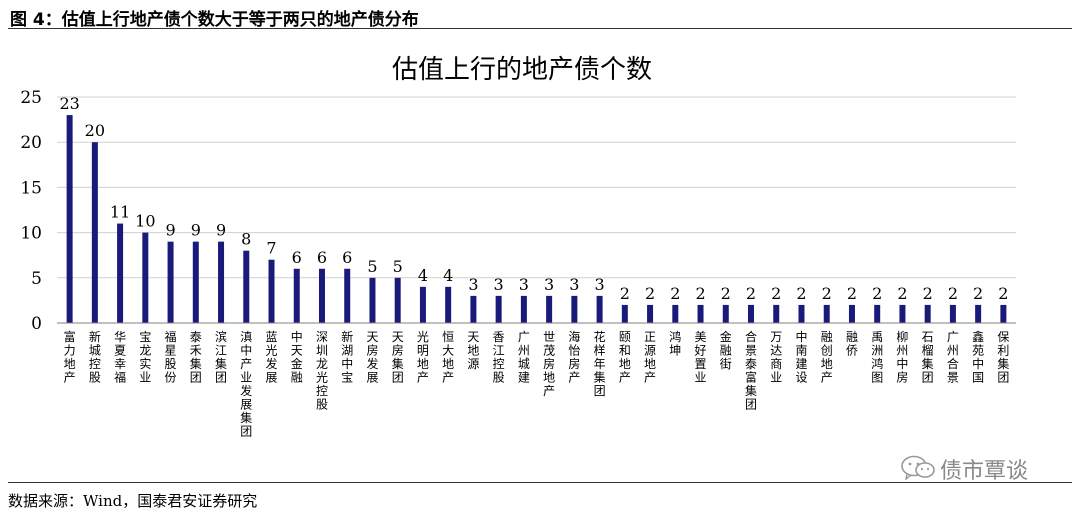  Describe the element at coordinates (928, 357) in the screenshot. I see `x-tick-label: 石榴集团` at that location.